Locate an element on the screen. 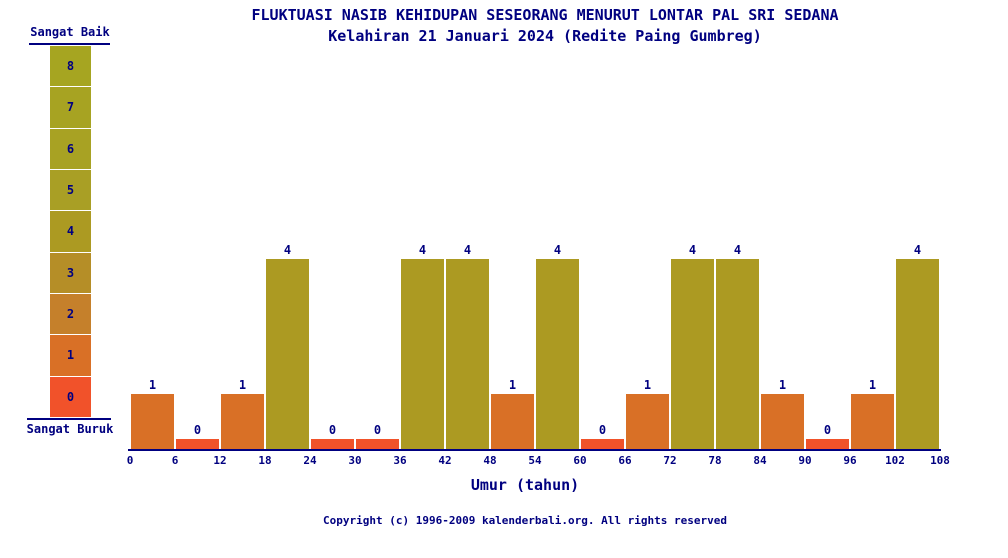  legend-bottom-rule is located at coordinates (69, 419).